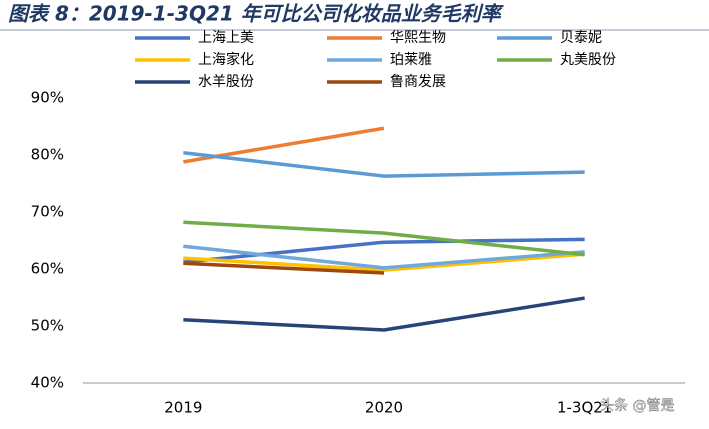 This screenshot has height=429, width=709. I want to click on y-tick-label: 60%, so click(47, 269).